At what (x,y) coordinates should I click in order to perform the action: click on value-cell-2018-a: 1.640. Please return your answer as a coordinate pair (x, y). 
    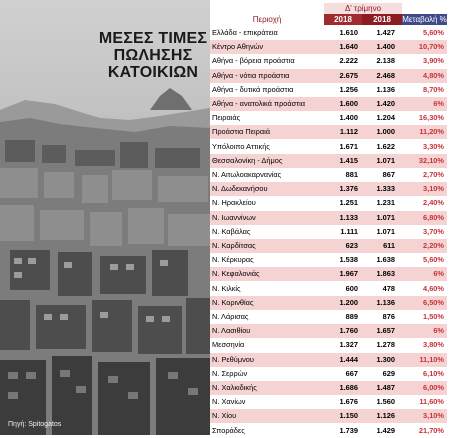
    Looking at the image, I should click on (349, 47).